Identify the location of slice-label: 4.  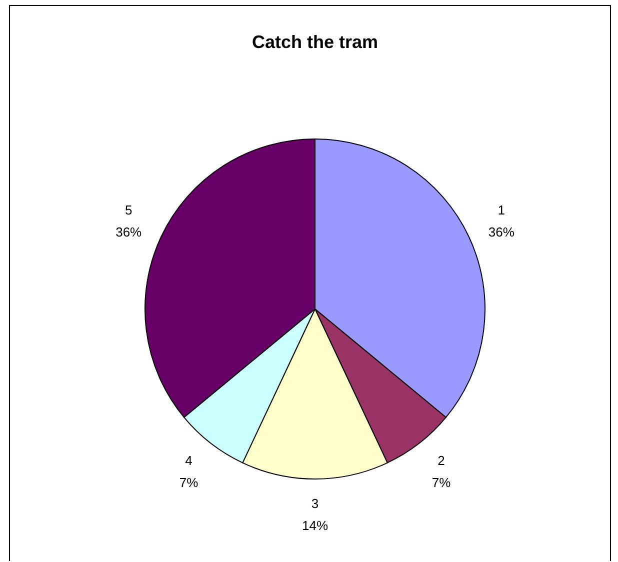
(188, 460).